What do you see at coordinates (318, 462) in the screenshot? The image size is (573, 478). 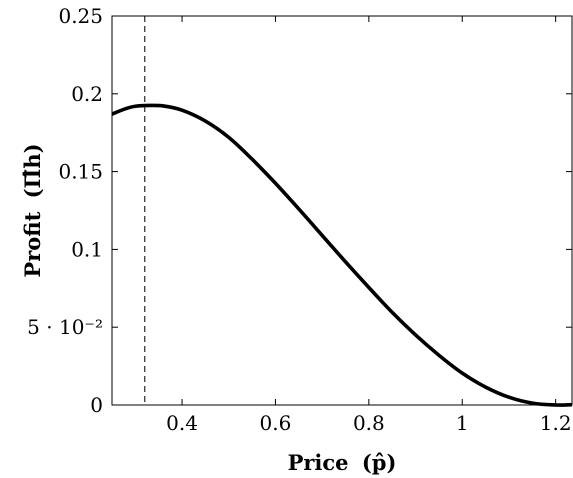 I see `x-axis-label: Price` at bounding box center [318, 462].